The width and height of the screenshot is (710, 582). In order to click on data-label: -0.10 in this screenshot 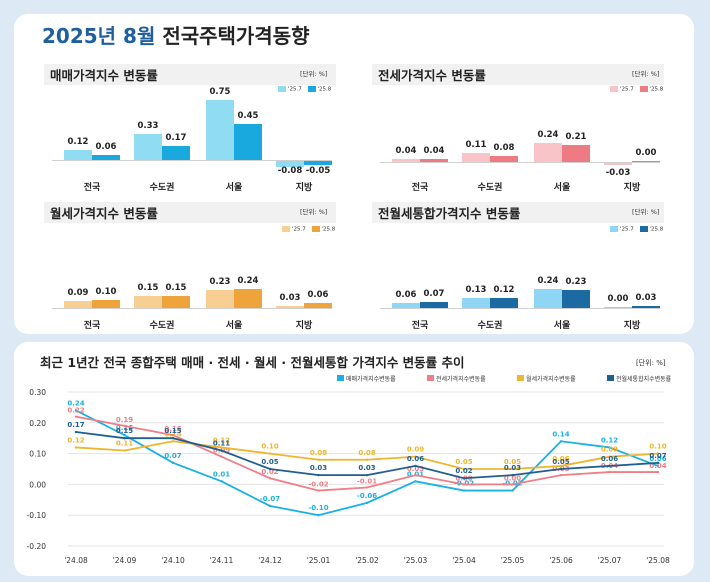, I will do `click(318, 508)`.